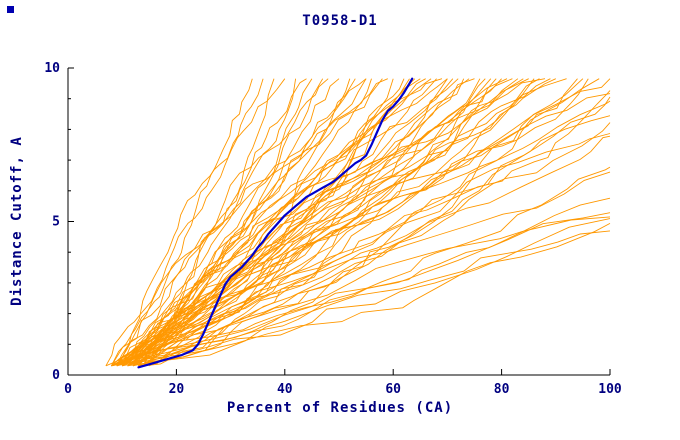  I want to click on corner-marker, so click(10, 9).